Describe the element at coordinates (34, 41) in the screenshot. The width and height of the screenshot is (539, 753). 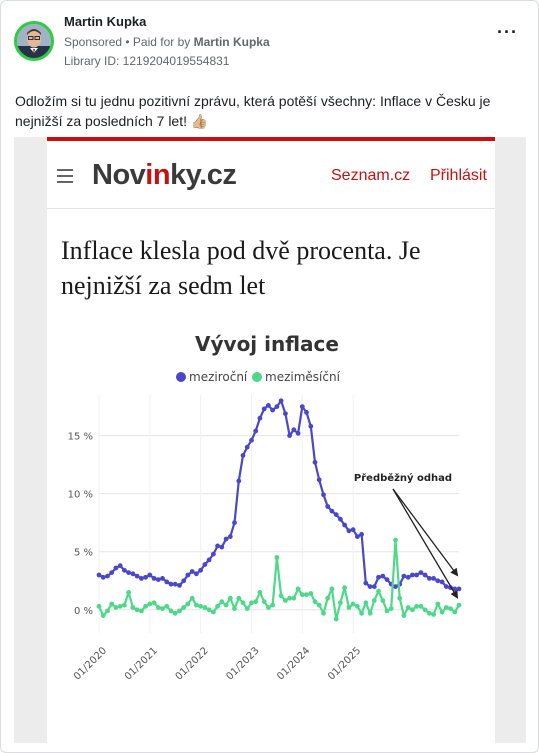
I see `avatar` at that location.